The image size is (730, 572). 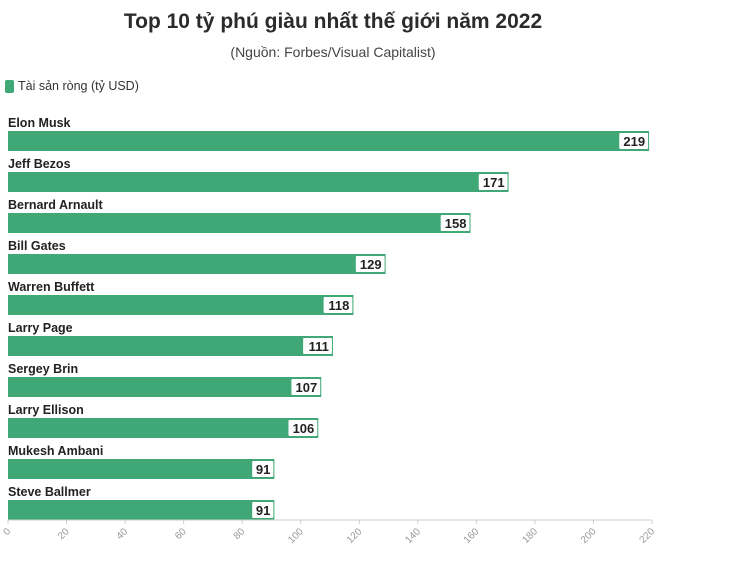 What do you see at coordinates (64, 534) in the screenshot?
I see `x-tick-label: 20` at bounding box center [64, 534].